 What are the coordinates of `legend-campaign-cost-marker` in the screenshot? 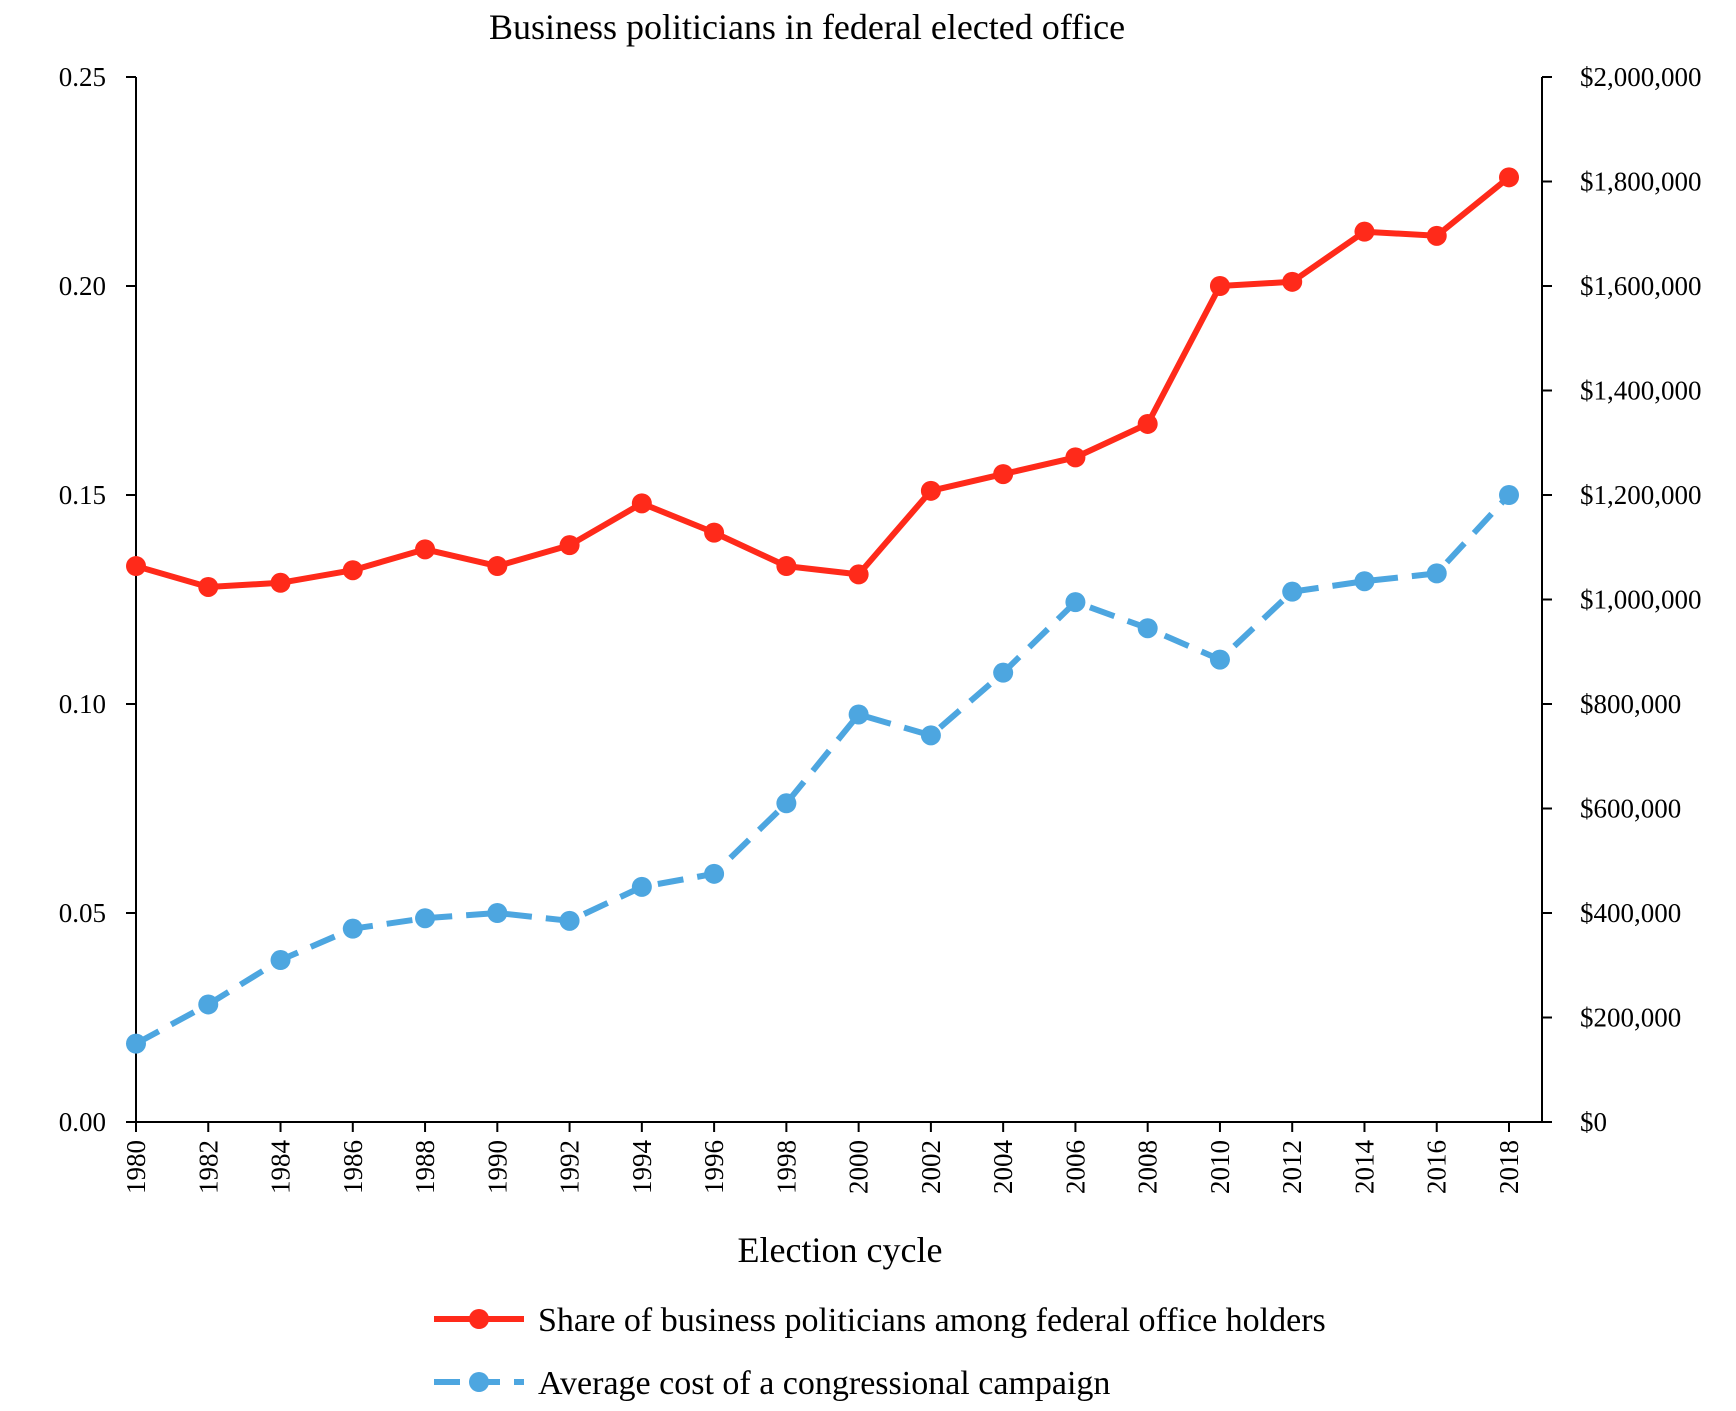 It's located at (479, 1382).